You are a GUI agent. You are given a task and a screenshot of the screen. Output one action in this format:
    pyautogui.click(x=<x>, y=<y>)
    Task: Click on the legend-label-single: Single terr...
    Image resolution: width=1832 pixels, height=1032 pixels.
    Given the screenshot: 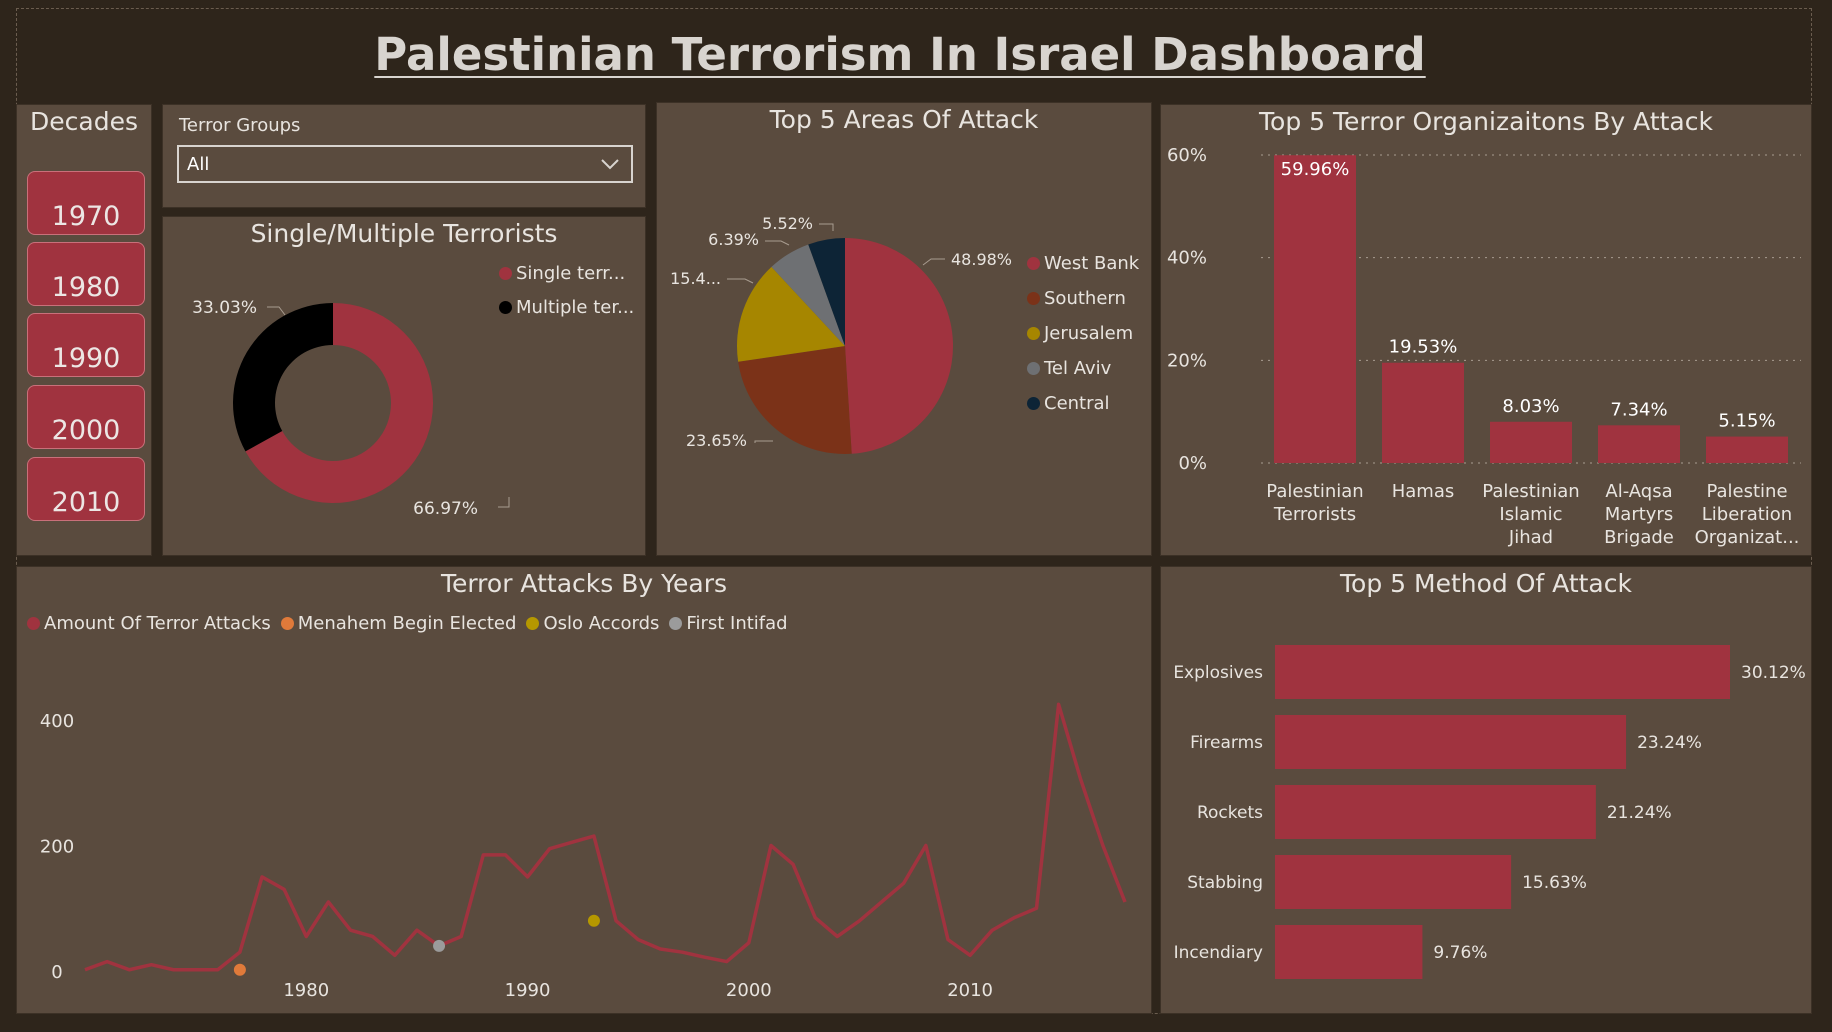 What is the action you would take?
    pyautogui.click(x=571, y=273)
    